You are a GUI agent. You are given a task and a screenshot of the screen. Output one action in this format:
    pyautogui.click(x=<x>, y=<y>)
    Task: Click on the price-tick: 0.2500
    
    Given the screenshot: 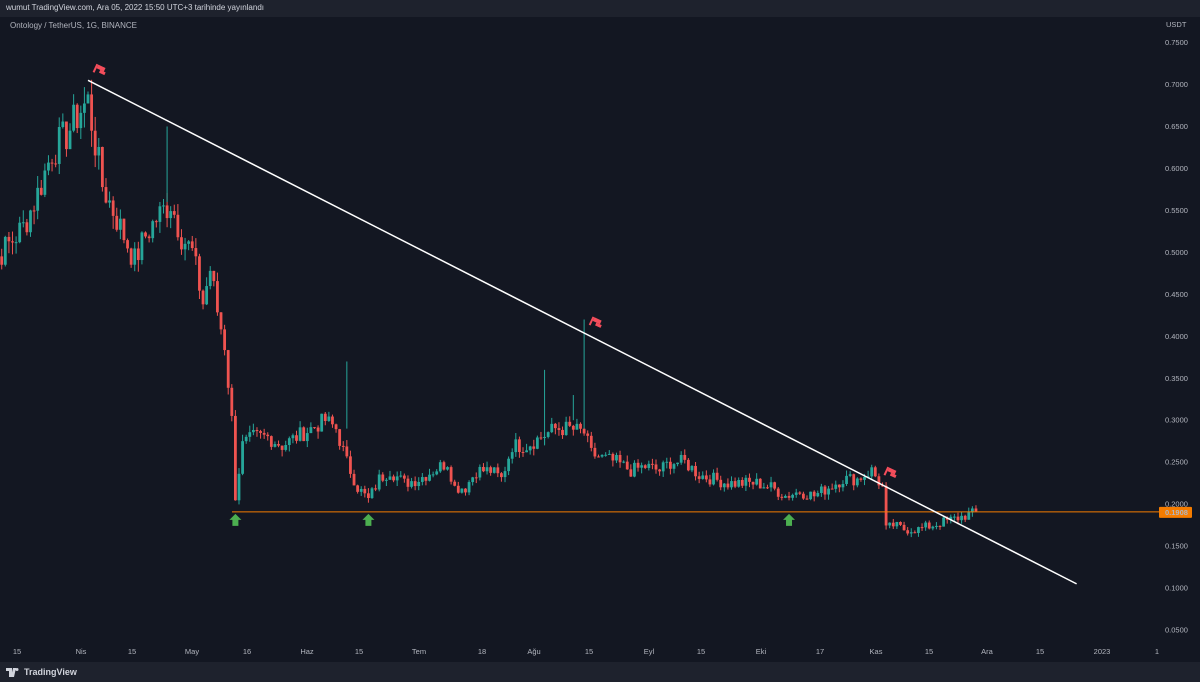 What is the action you would take?
    pyautogui.click(x=1176, y=462)
    